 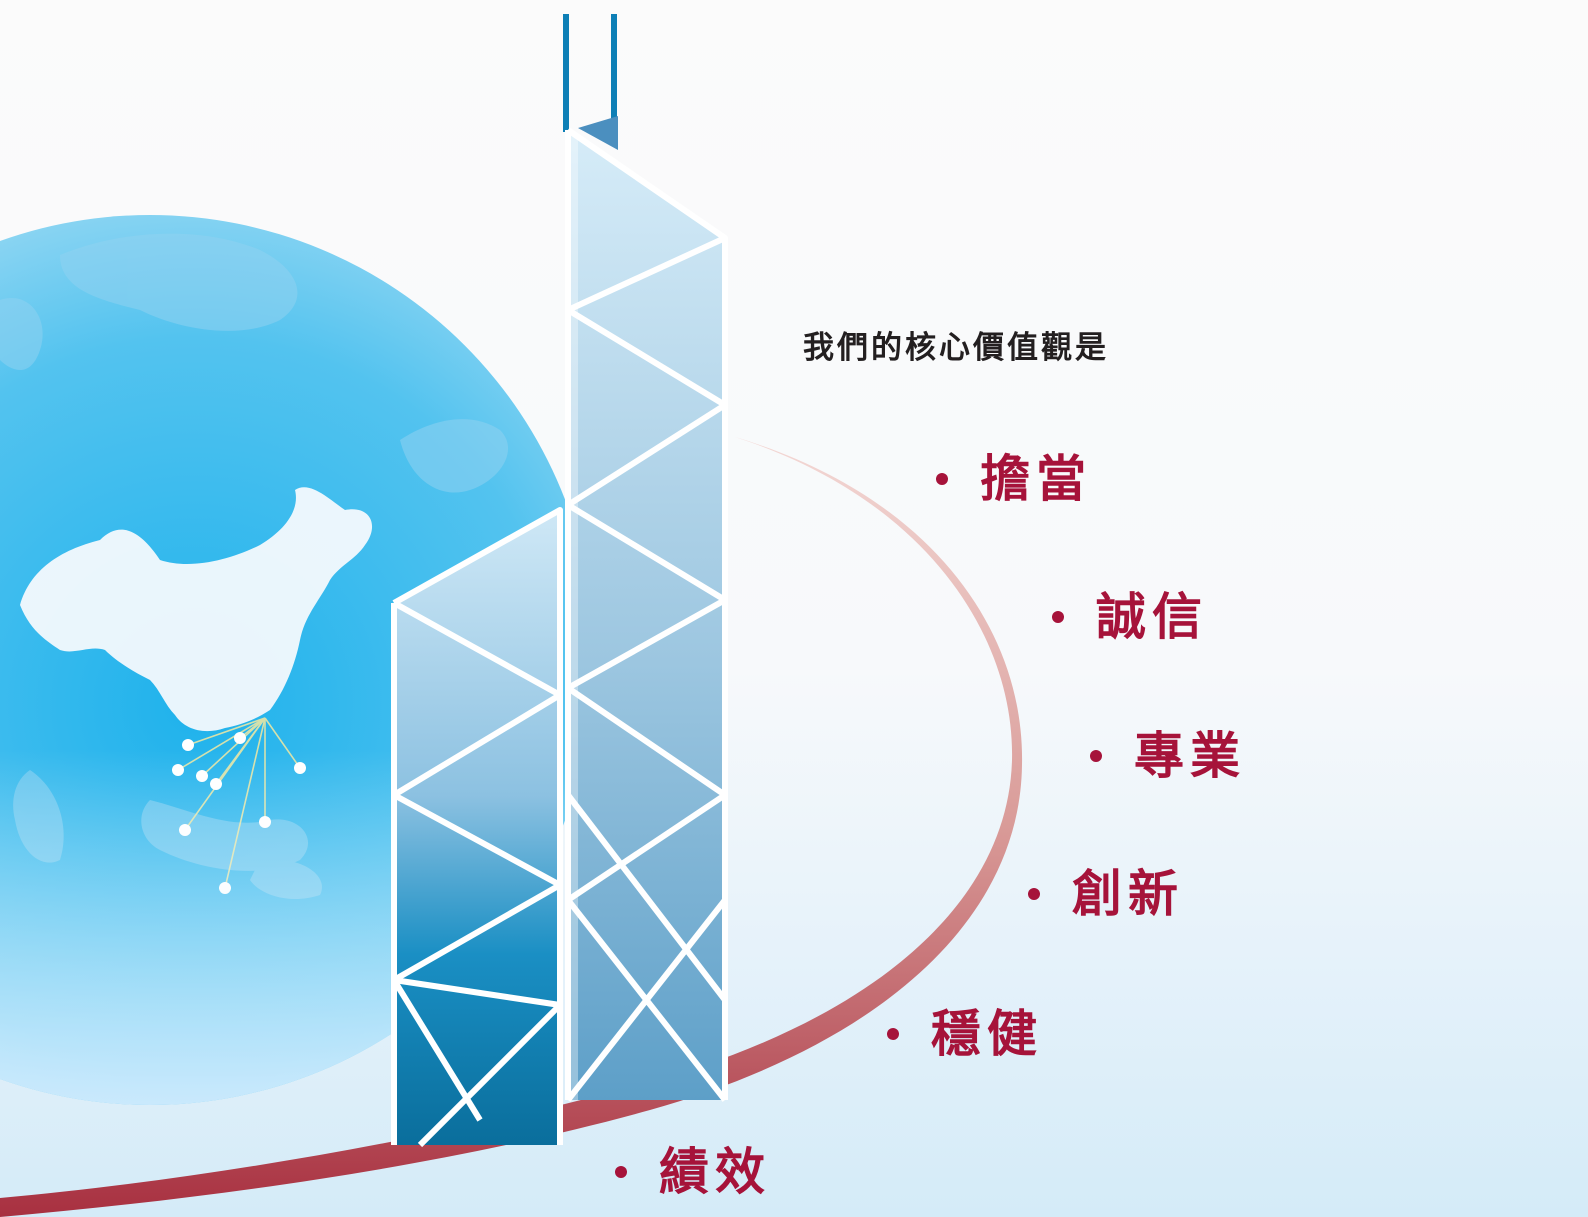 What do you see at coordinates (1128, 894) in the screenshot?
I see `value-label: 創新` at bounding box center [1128, 894].